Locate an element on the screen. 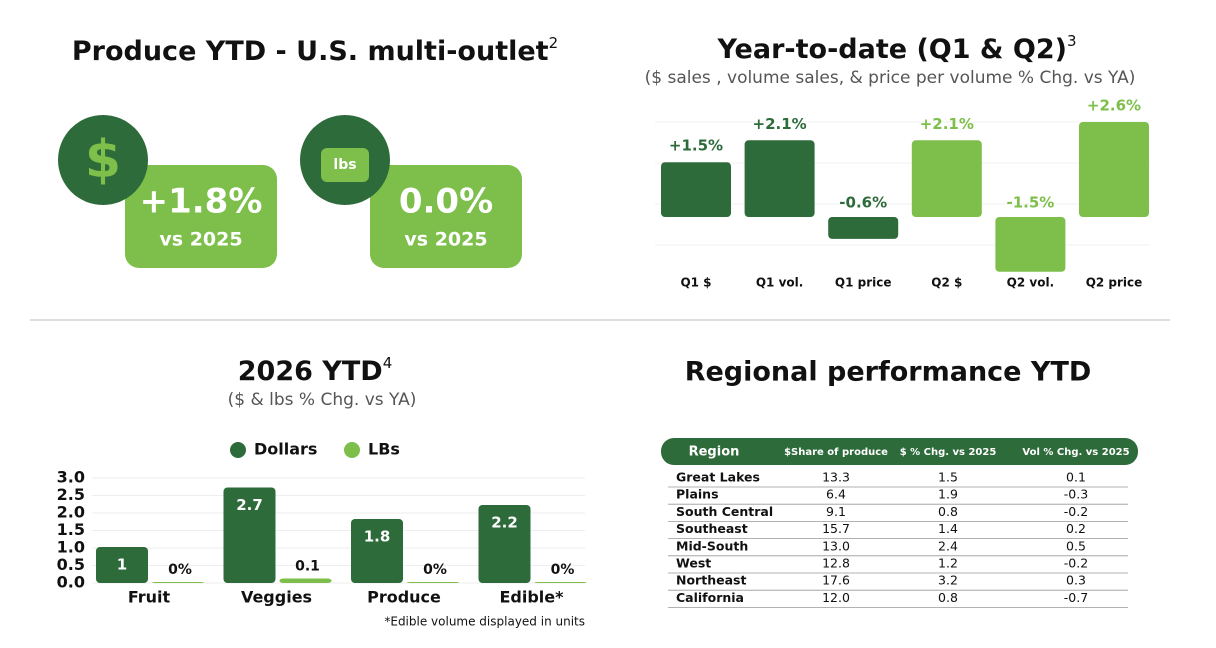 This screenshot has width=1216, height=648. table-cell: West is located at coordinates (693, 563).